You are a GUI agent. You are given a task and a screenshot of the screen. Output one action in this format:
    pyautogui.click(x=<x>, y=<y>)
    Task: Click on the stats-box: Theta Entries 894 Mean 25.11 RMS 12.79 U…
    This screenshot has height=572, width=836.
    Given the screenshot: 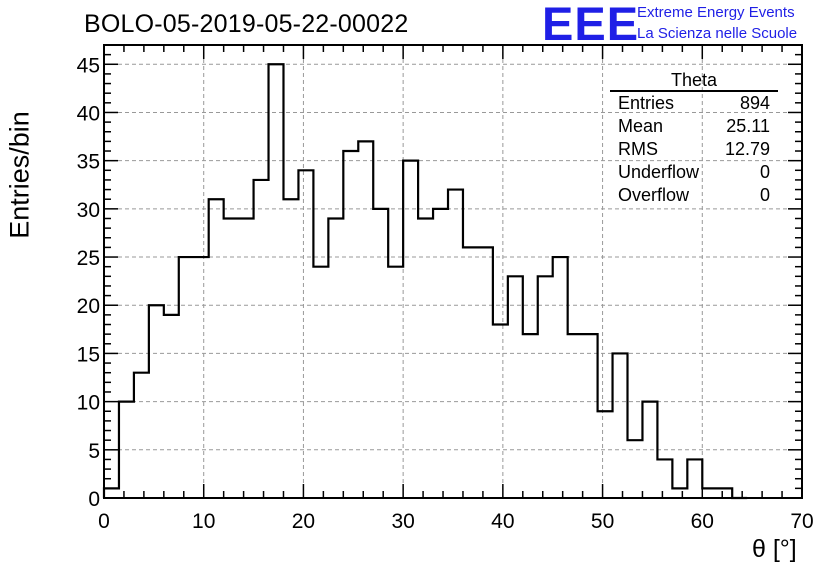 What is the action you would take?
    pyautogui.click(x=694, y=138)
    